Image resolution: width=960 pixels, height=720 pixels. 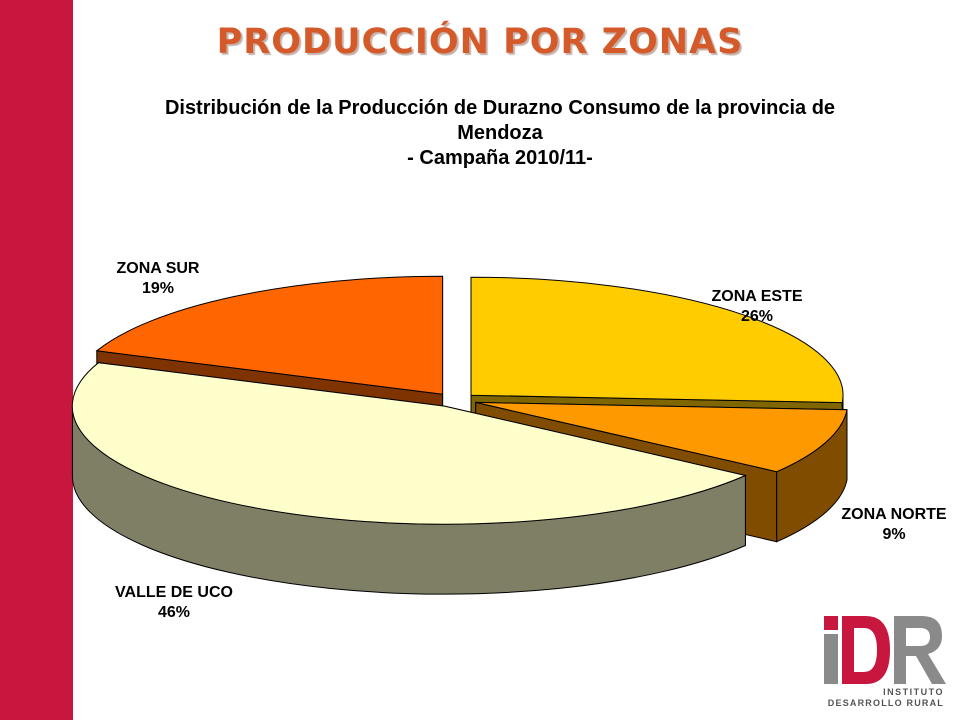 I want to click on slice-name-valle-de-uco: VALLE DE UCO, so click(x=174, y=592).